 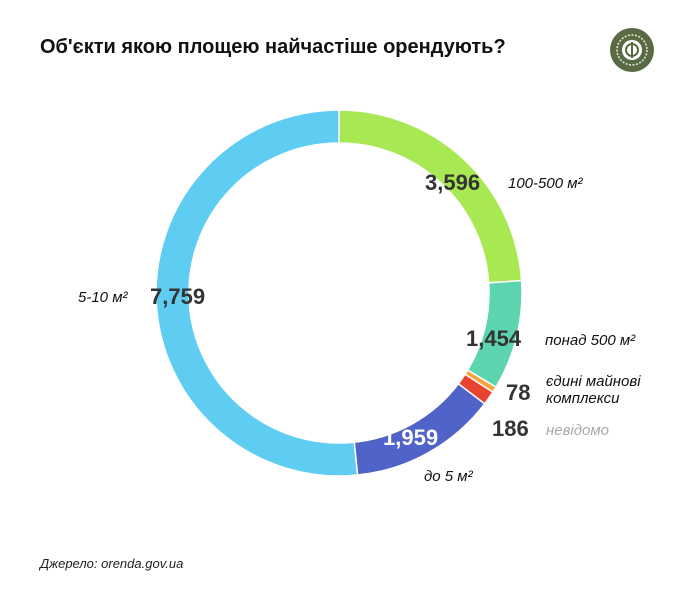 What do you see at coordinates (453, 182) in the screenshot?
I see `value-label: 3,596` at bounding box center [453, 182].